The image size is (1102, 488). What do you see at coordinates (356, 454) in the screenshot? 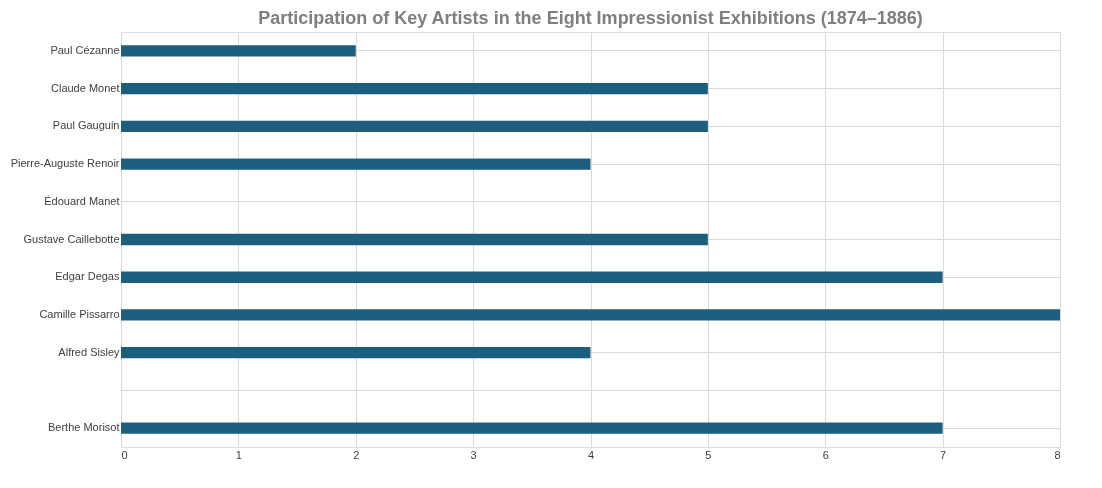
I see `x-tick-label: 2` at bounding box center [356, 454].